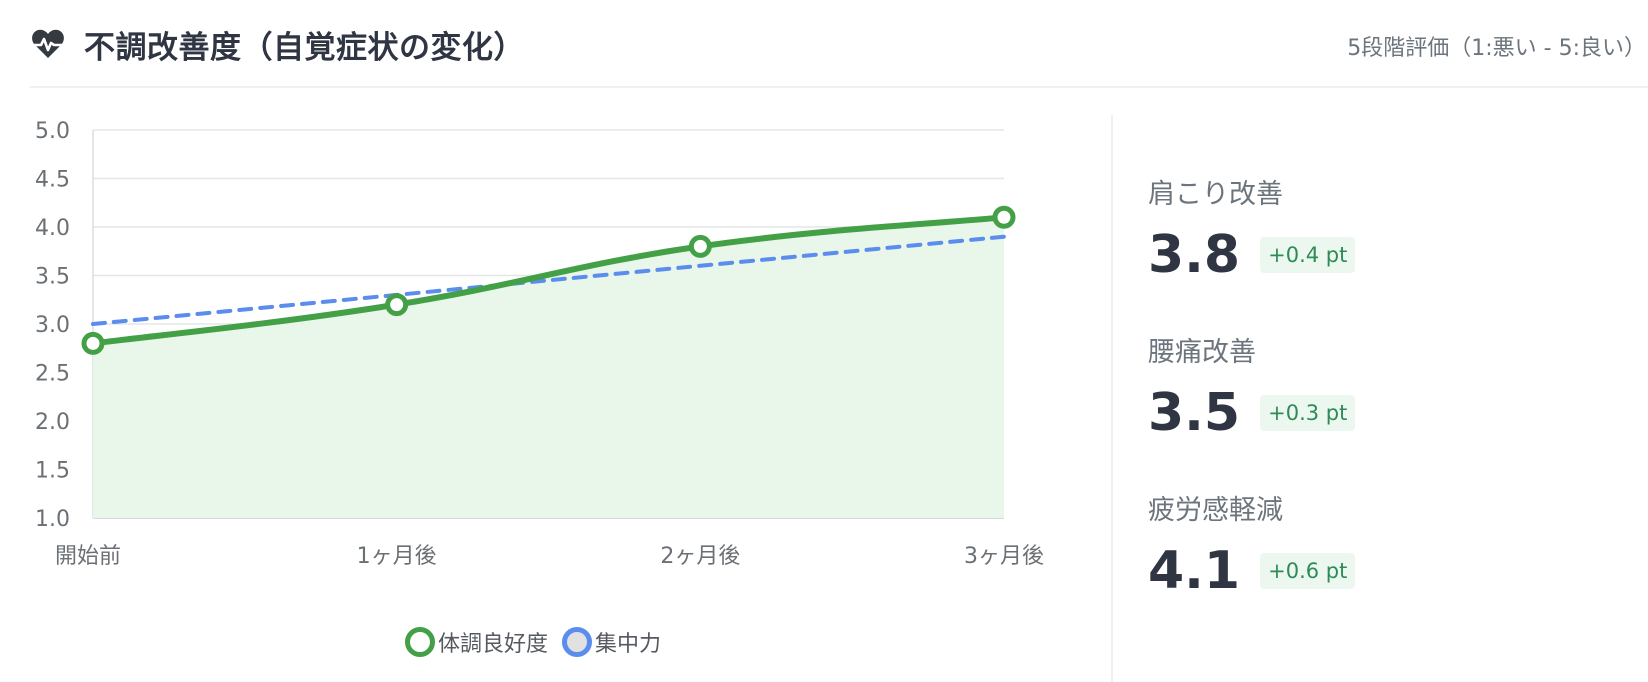 The height and width of the screenshot is (682, 1648). Describe the element at coordinates (839, 44) in the screenshot. I see `card-header: 不調改善度（自覚症状の変化） 5段階評価（1:悪い - 5:良い）` at that location.